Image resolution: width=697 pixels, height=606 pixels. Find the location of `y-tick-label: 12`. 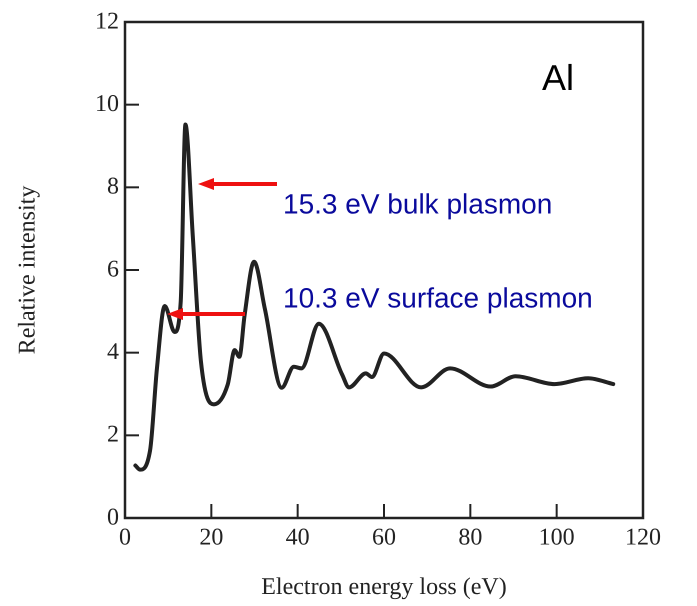

y-tick-label: 12 is located at coordinates (107, 21).